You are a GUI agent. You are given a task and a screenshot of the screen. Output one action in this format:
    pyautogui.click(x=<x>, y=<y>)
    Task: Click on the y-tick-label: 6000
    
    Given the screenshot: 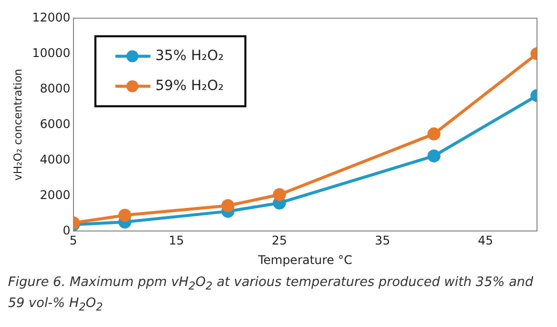 What is the action you would take?
    pyautogui.click(x=55, y=123)
    